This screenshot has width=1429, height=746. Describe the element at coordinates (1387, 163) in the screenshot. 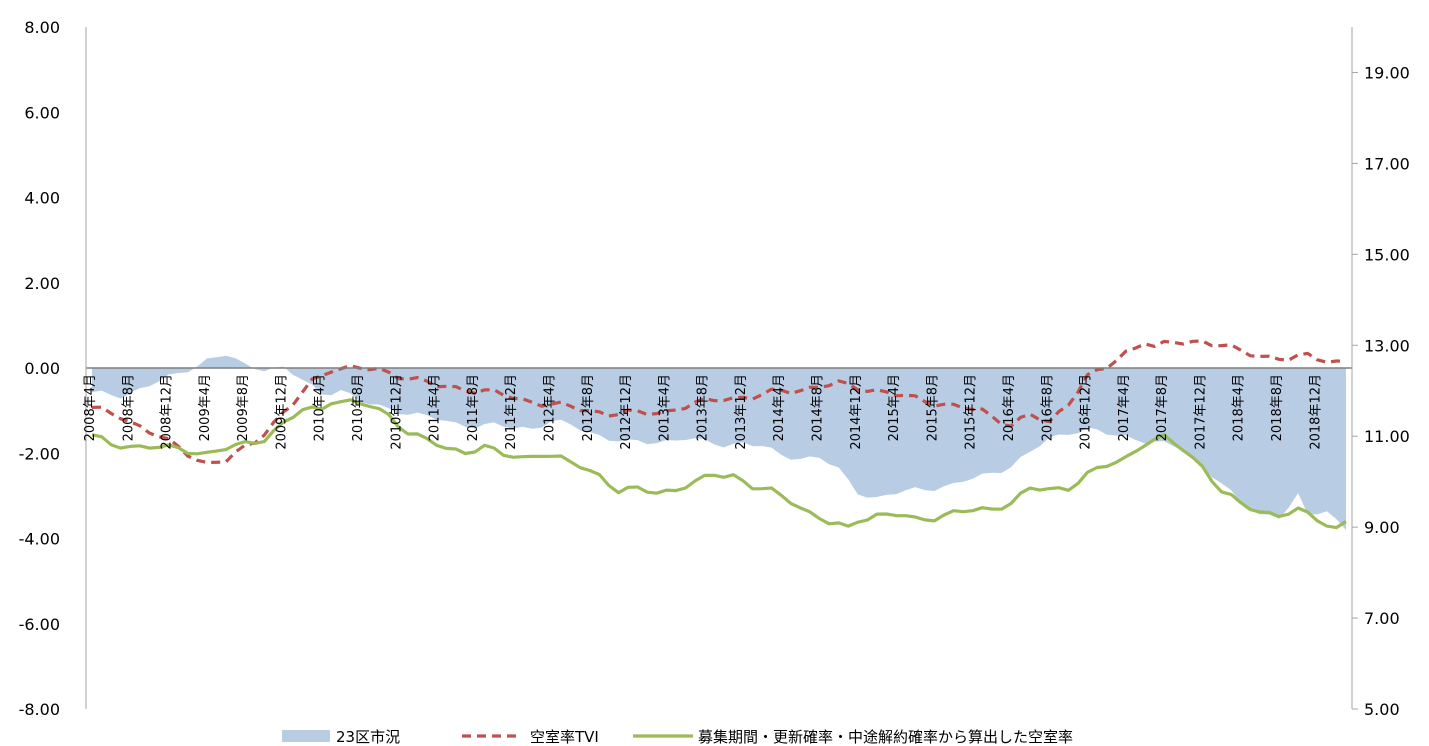

I see `right-tick-label: 17.00` at that location.